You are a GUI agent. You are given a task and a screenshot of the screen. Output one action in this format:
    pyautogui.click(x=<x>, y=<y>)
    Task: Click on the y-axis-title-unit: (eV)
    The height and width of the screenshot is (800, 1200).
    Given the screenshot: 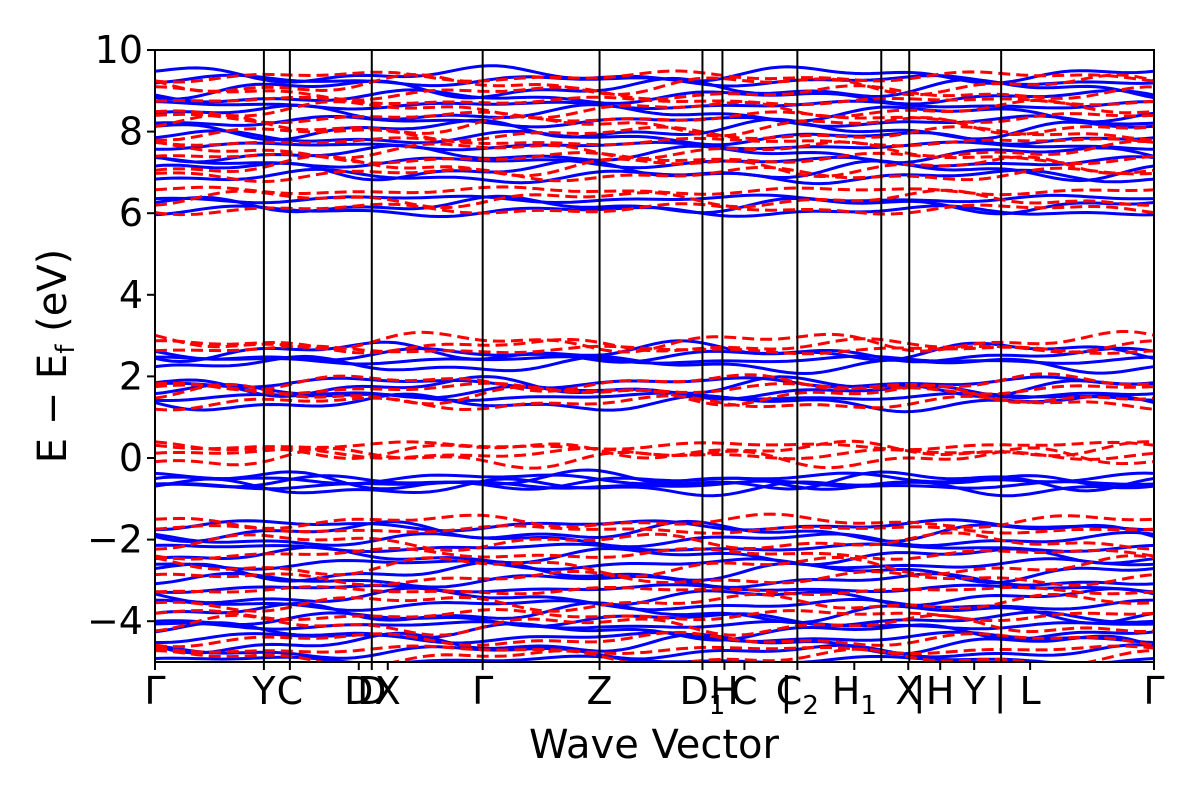 What is the action you would take?
    pyautogui.click(x=53, y=297)
    